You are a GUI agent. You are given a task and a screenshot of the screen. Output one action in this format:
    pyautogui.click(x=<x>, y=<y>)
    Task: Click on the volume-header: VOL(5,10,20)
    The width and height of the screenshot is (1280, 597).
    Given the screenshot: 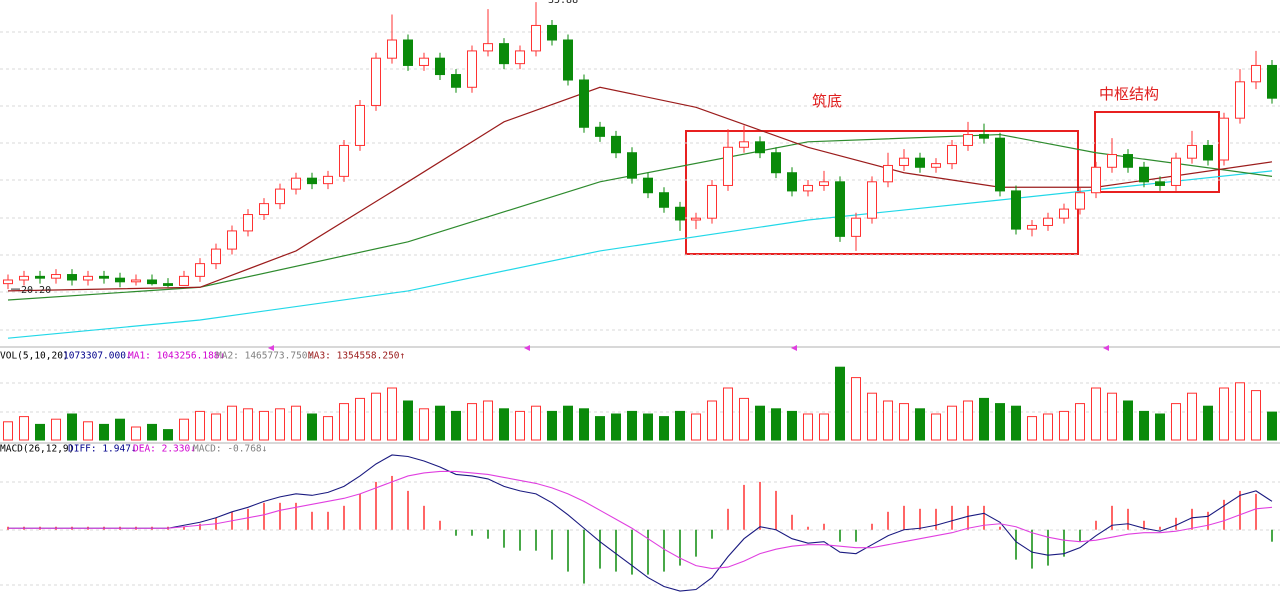 What is the action you would take?
    pyautogui.click(x=34, y=356)
    